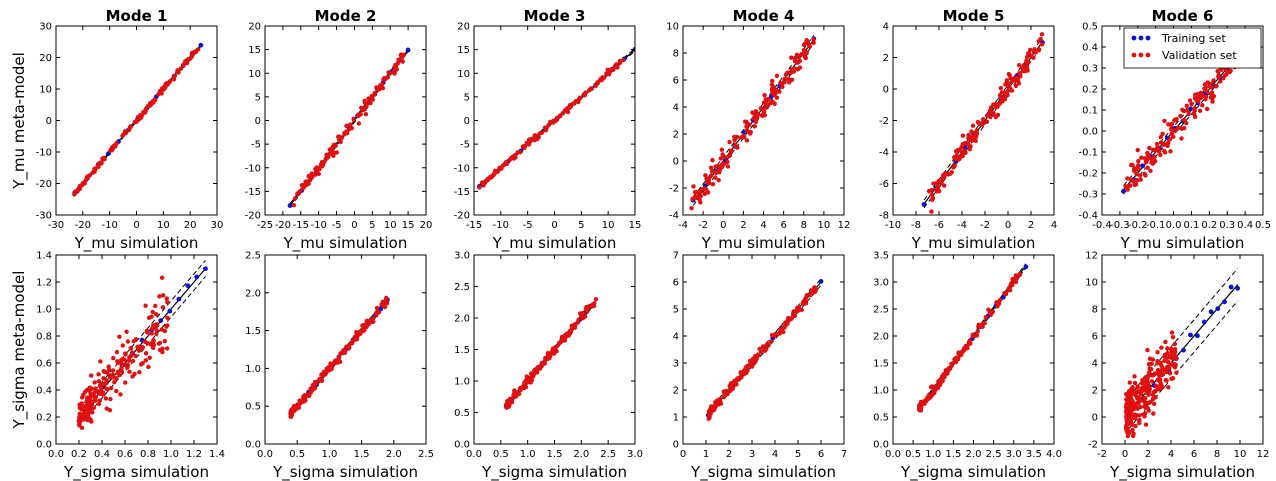  Describe the element at coordinates (45, 58) in the screenshot. I see `y-tick-label: 20` at that location.